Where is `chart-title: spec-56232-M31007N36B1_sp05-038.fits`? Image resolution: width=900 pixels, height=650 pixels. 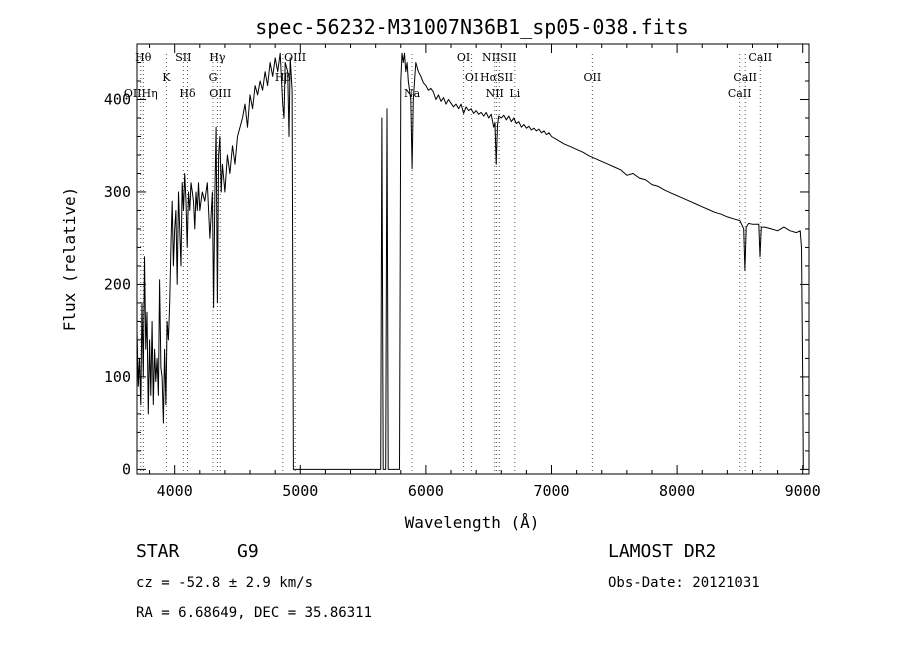
chart-title: spec-56232-M31007N36B1_sp05-038.fits is located at coordinates (471, 27).